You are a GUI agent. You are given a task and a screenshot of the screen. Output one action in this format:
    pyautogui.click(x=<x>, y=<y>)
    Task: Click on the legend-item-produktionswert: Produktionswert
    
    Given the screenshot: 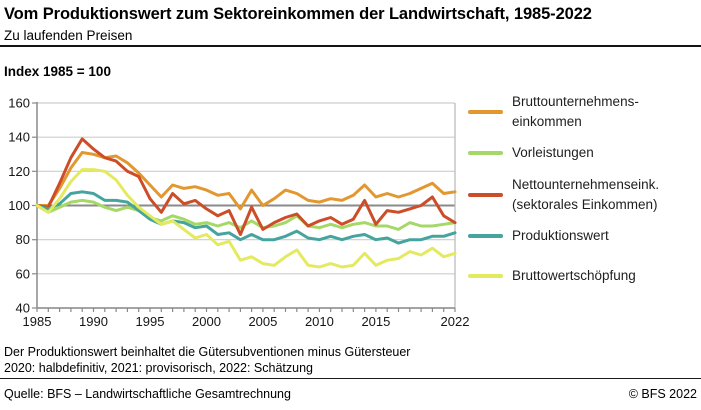 What is the action you would take?
    pyautogui.click(x=538, y=236)
    